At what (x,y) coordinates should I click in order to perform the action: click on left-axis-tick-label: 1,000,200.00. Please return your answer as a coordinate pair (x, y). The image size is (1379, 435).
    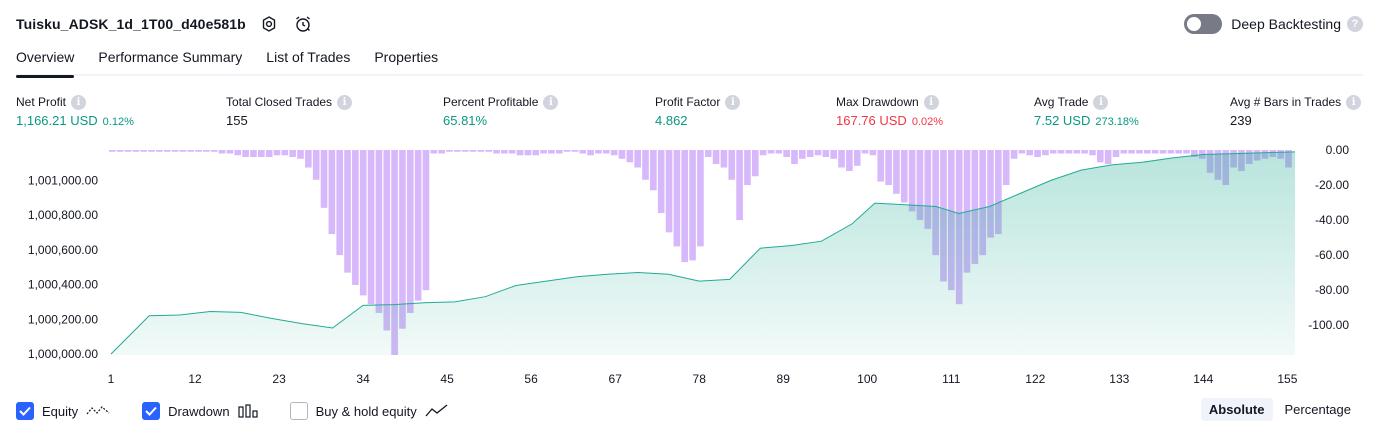
    Looking at the image, I should click on (63, 319).